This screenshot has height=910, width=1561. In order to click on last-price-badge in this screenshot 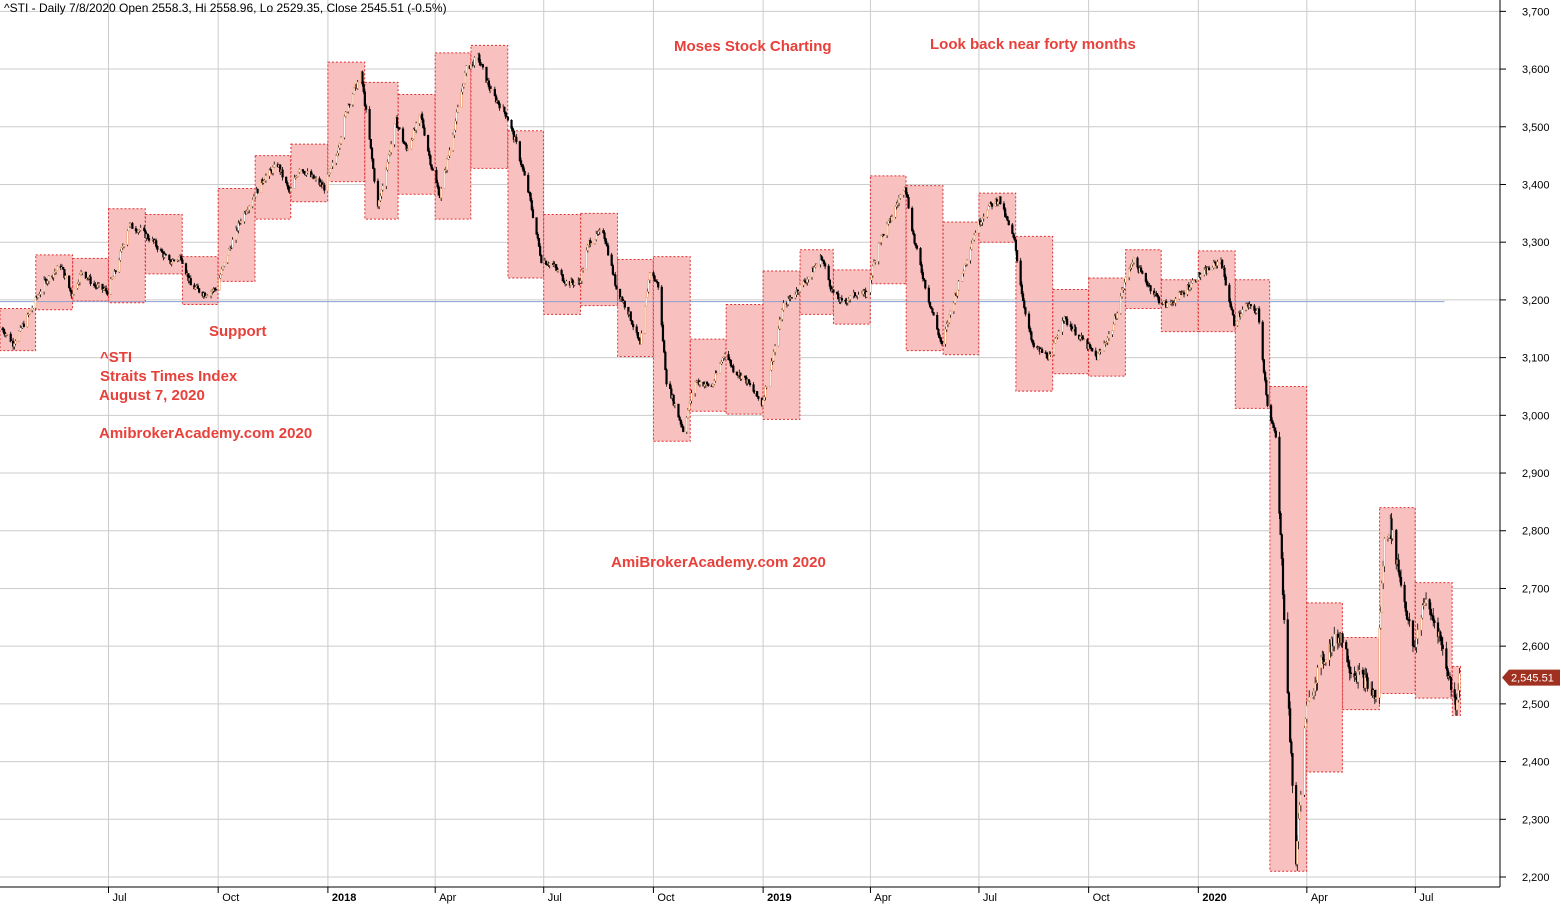, I will do `click(1531, 677)`.